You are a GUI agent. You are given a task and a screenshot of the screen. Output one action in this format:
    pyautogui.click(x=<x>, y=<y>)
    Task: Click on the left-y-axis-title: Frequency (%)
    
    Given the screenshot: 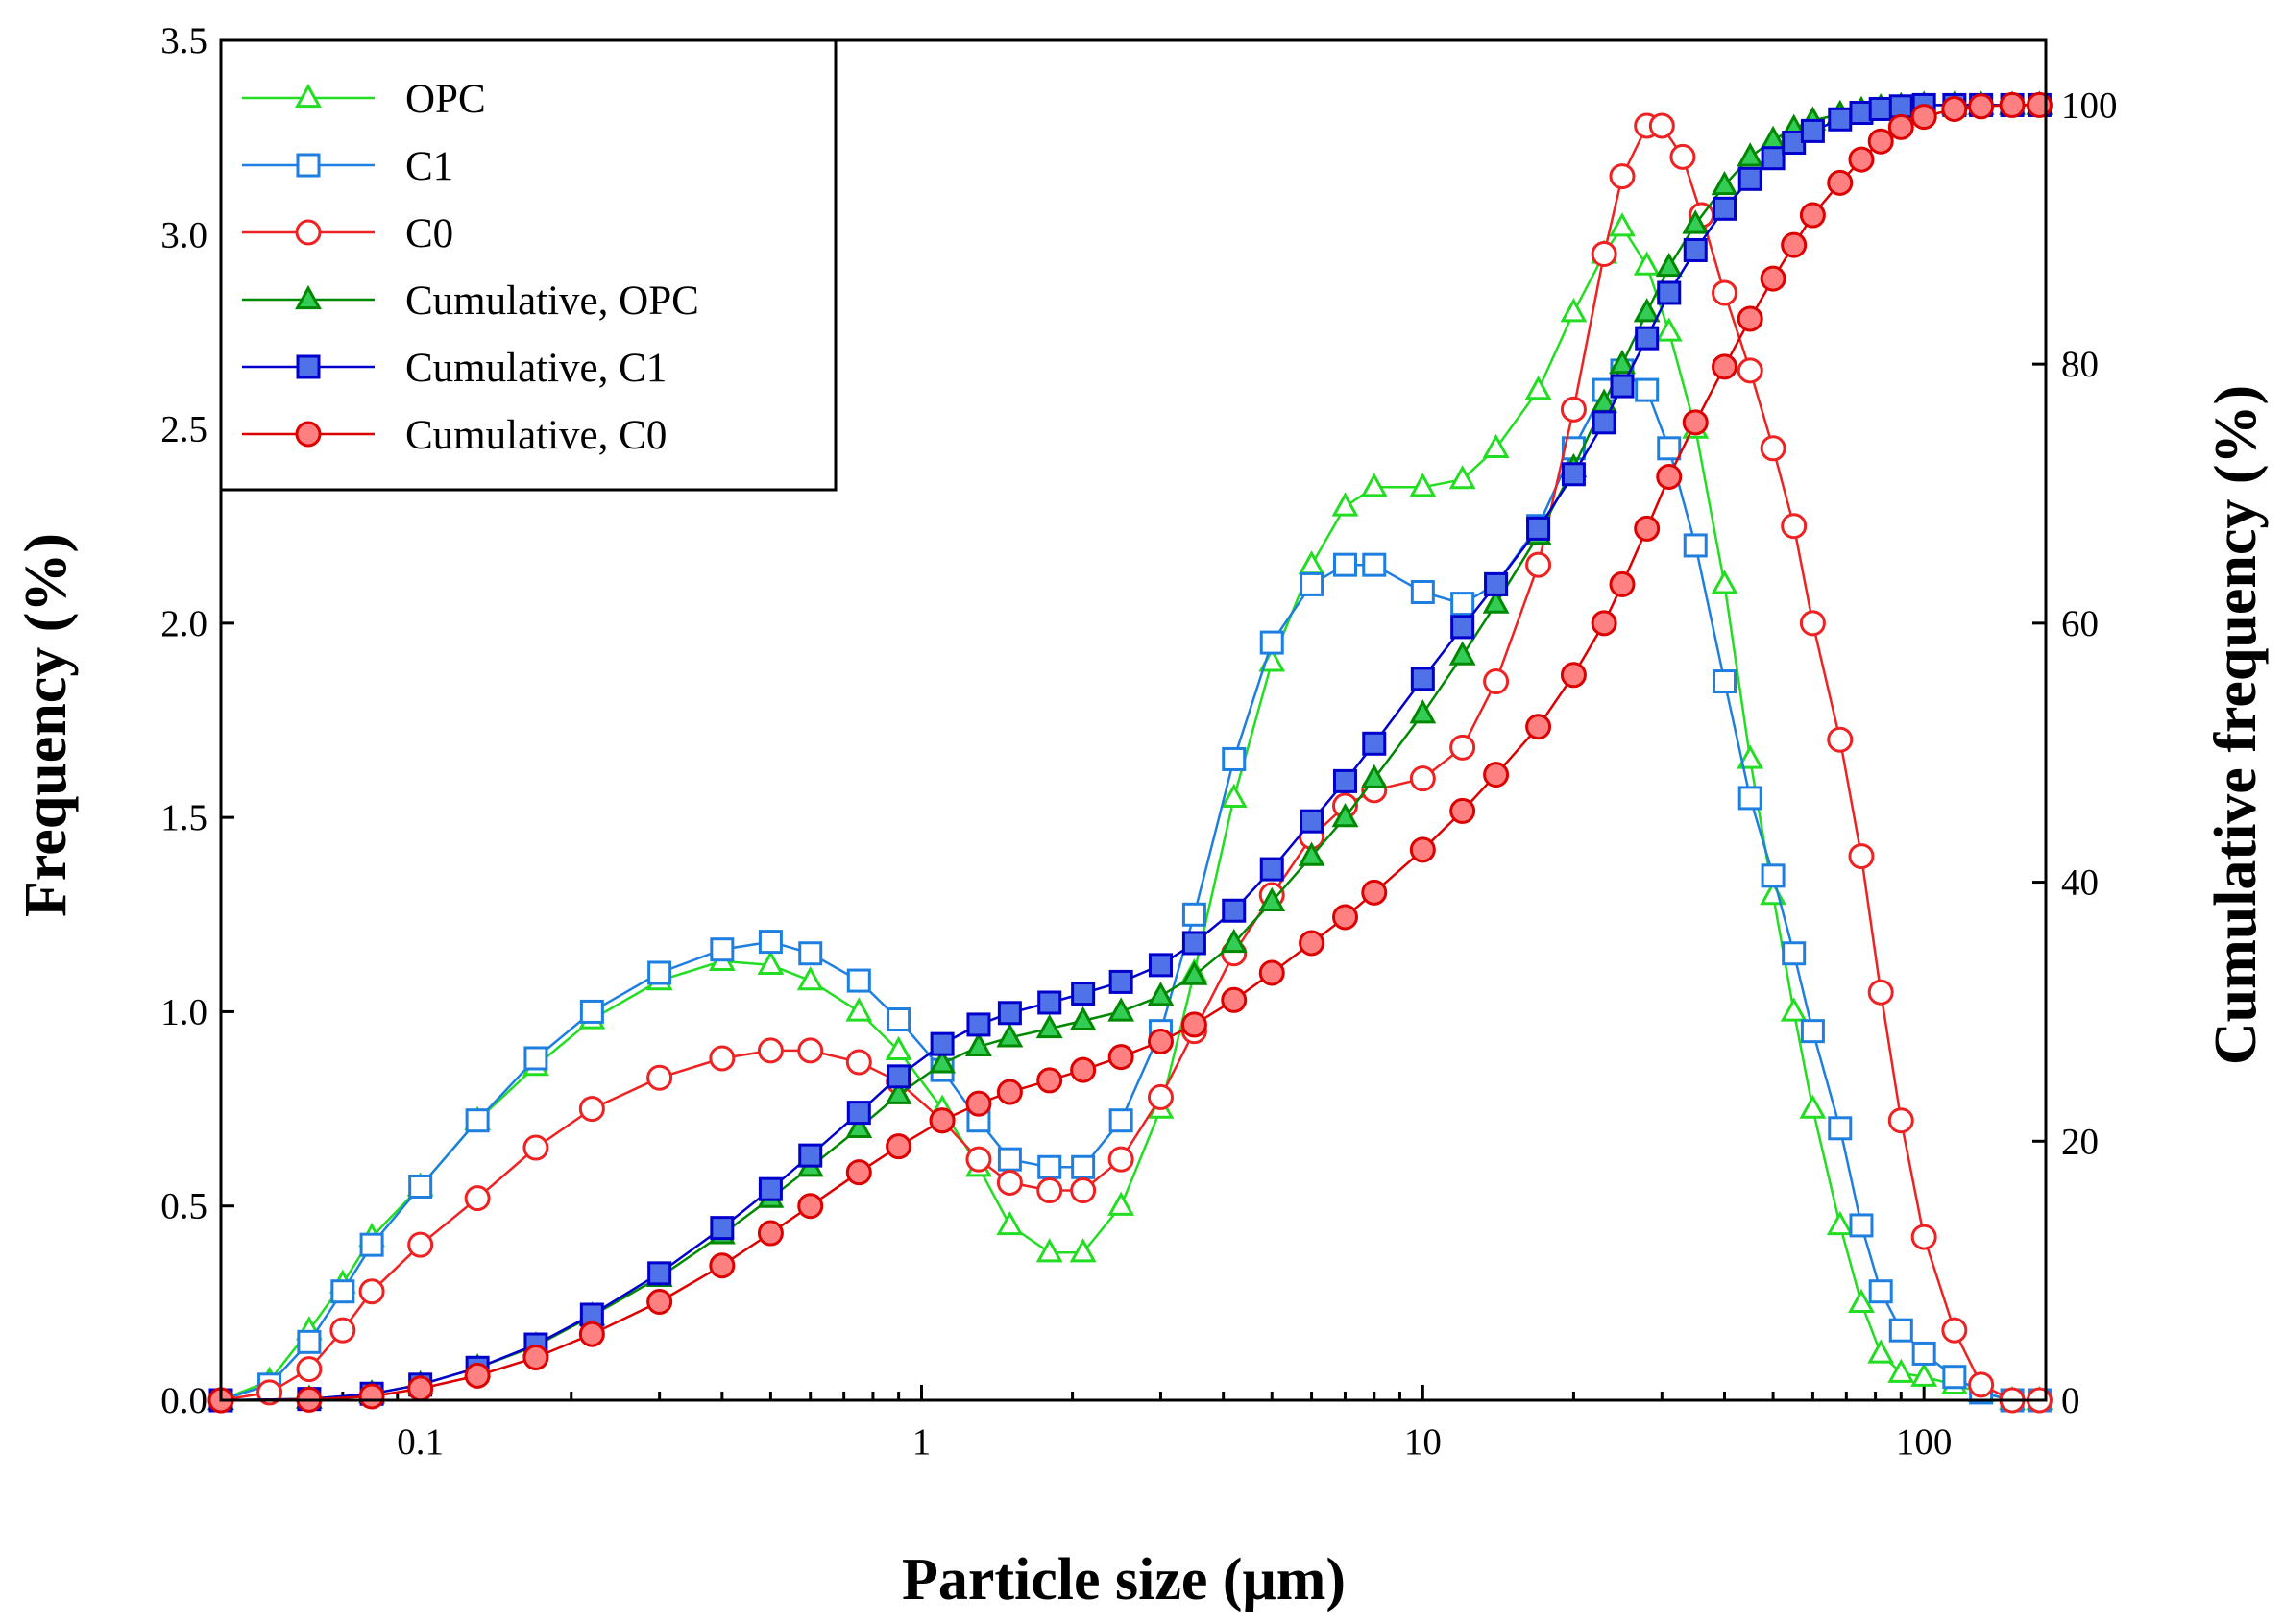 What is the action you would take?
    pyautogui.click(x=46, y=725)
    